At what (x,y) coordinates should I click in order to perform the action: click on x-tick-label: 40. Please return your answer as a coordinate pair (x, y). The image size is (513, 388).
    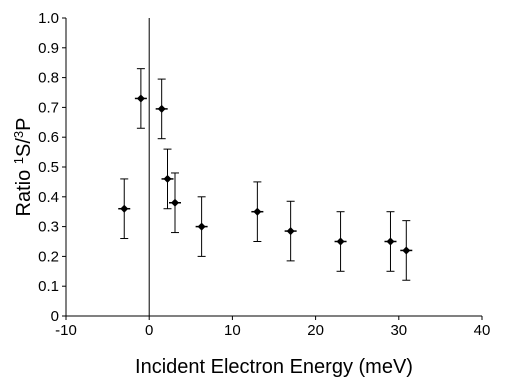
    Looking at the image, I should click on (482, 330).